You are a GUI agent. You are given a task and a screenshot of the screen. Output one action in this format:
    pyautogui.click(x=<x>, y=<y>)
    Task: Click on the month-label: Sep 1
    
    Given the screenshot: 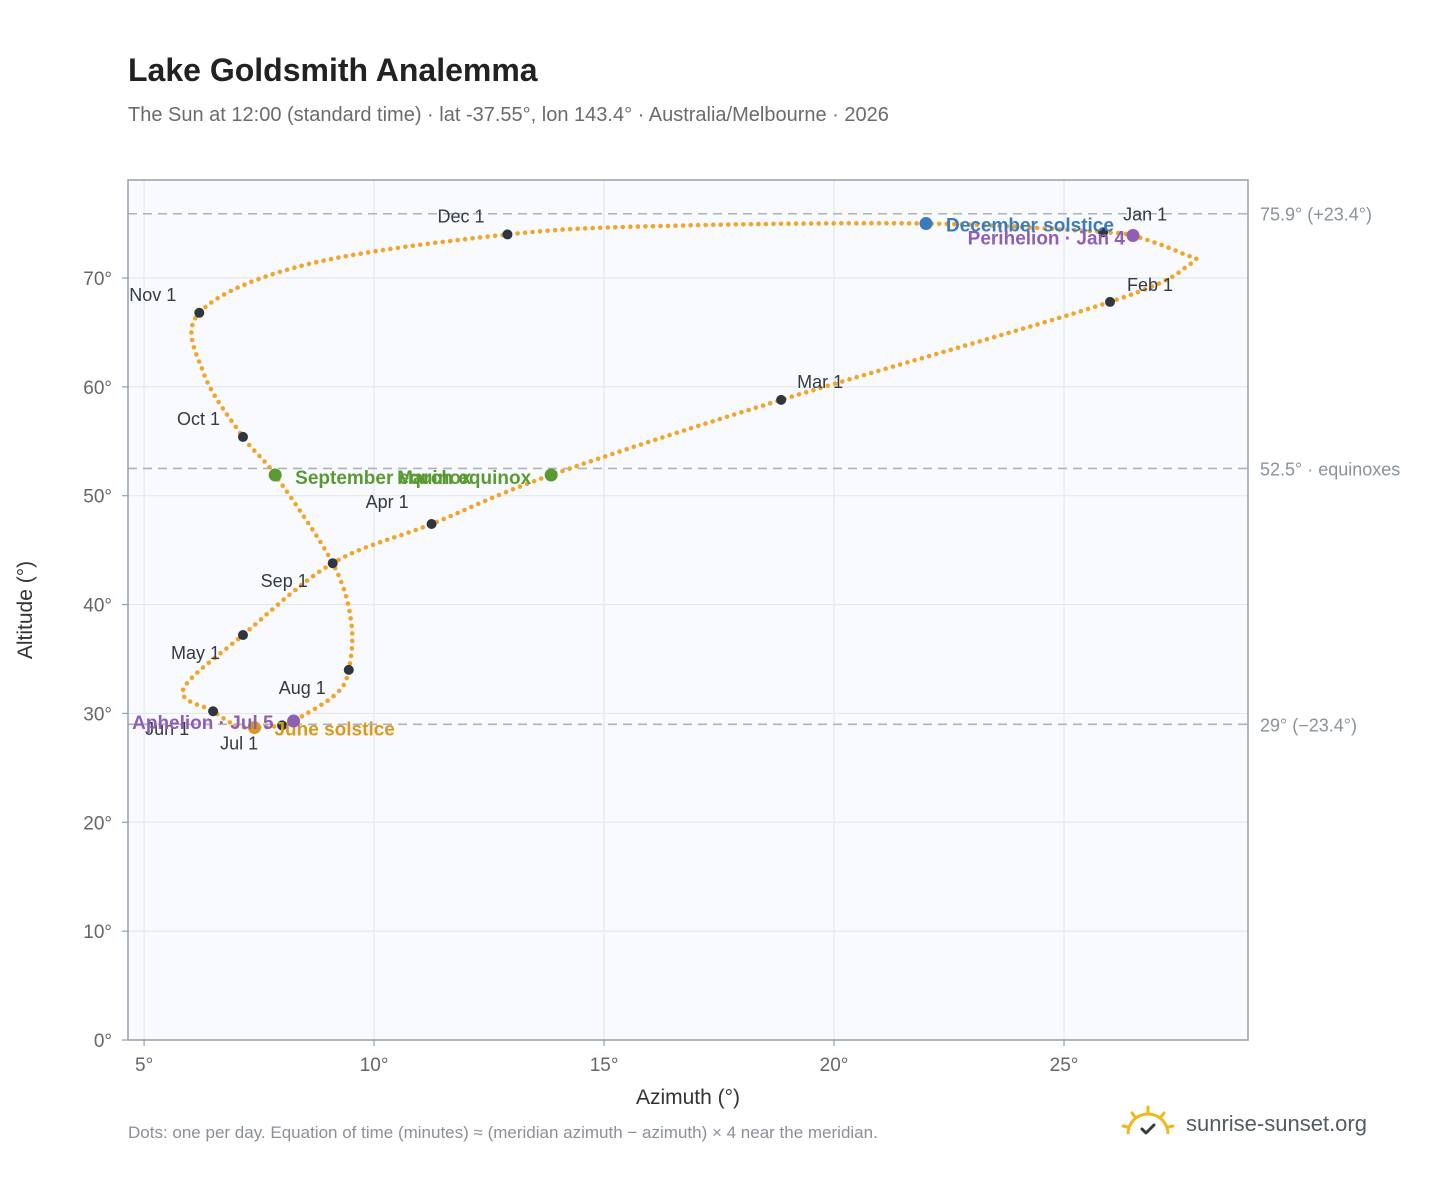 What is the action you would take?
    pyautogui.click(x=284, y=581)
    